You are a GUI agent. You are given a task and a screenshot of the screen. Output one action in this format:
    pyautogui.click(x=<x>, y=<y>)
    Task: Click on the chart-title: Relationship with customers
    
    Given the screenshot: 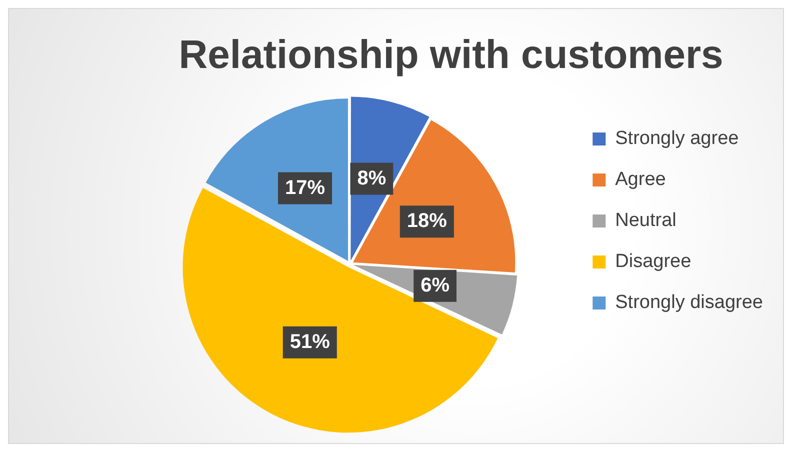 What is the action you would take?
    pyautogui.click(x=451, y=55)
    